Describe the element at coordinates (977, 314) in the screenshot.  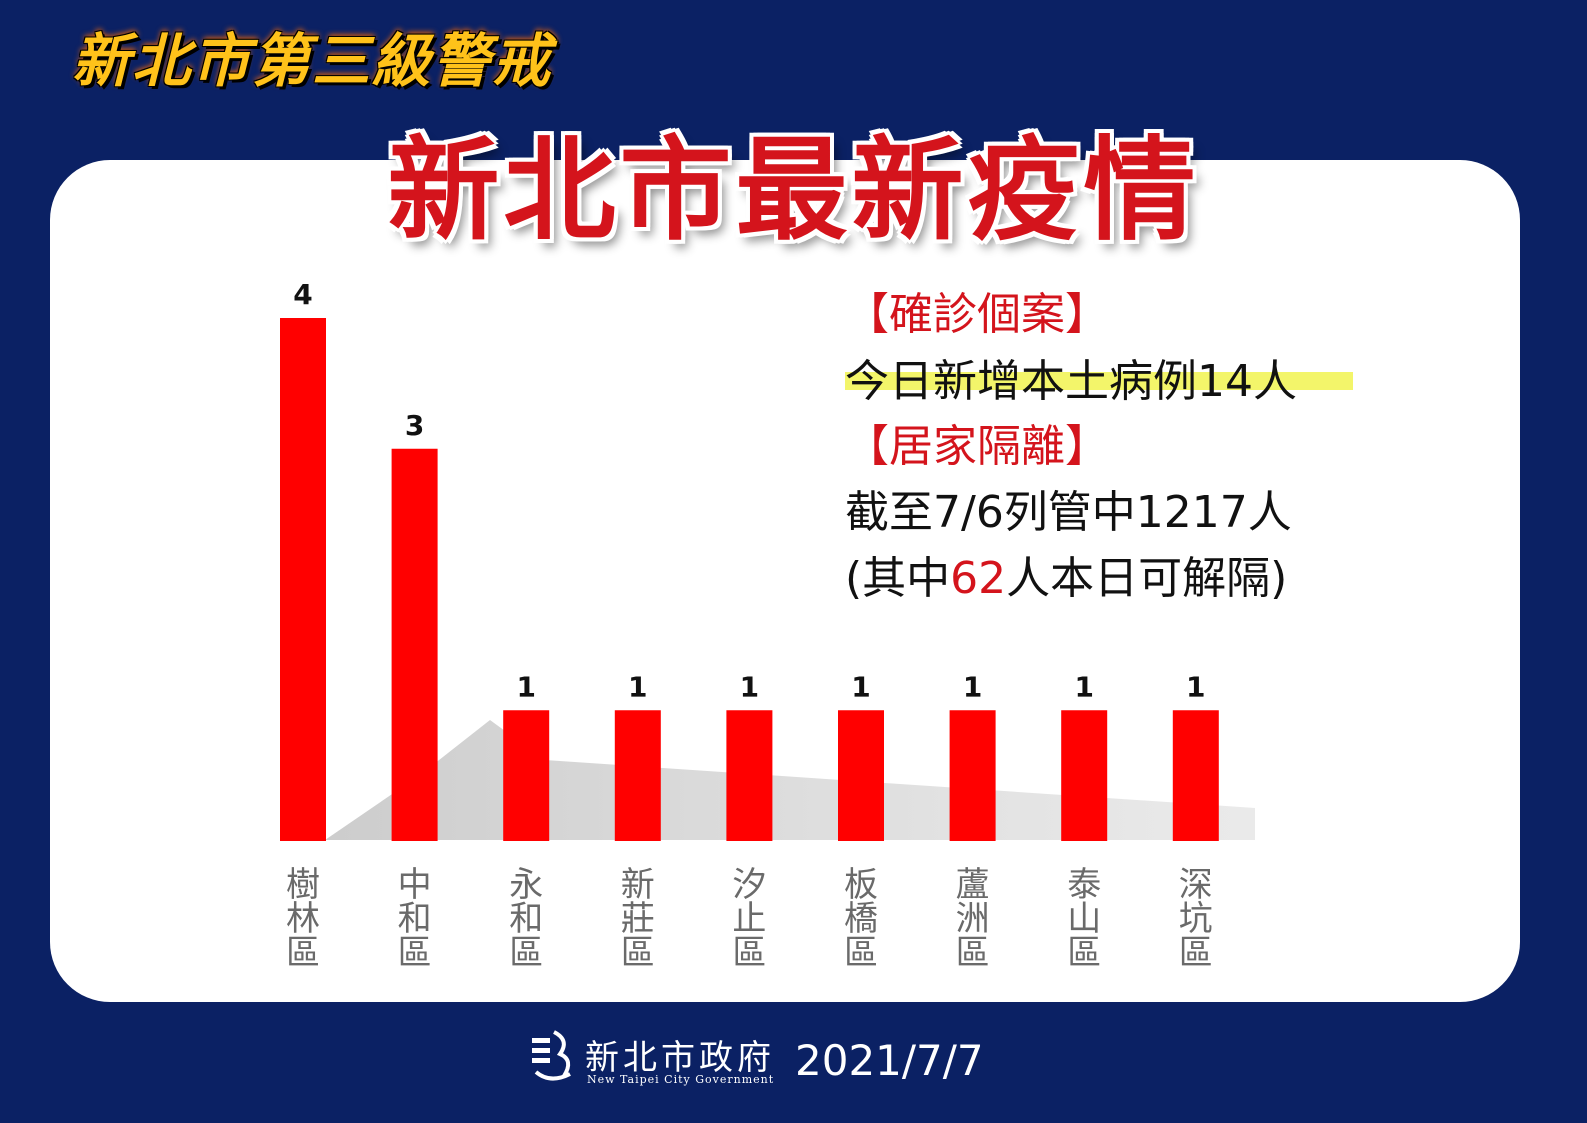
I see `confirmed-heading: 【確診個案】` at that location.